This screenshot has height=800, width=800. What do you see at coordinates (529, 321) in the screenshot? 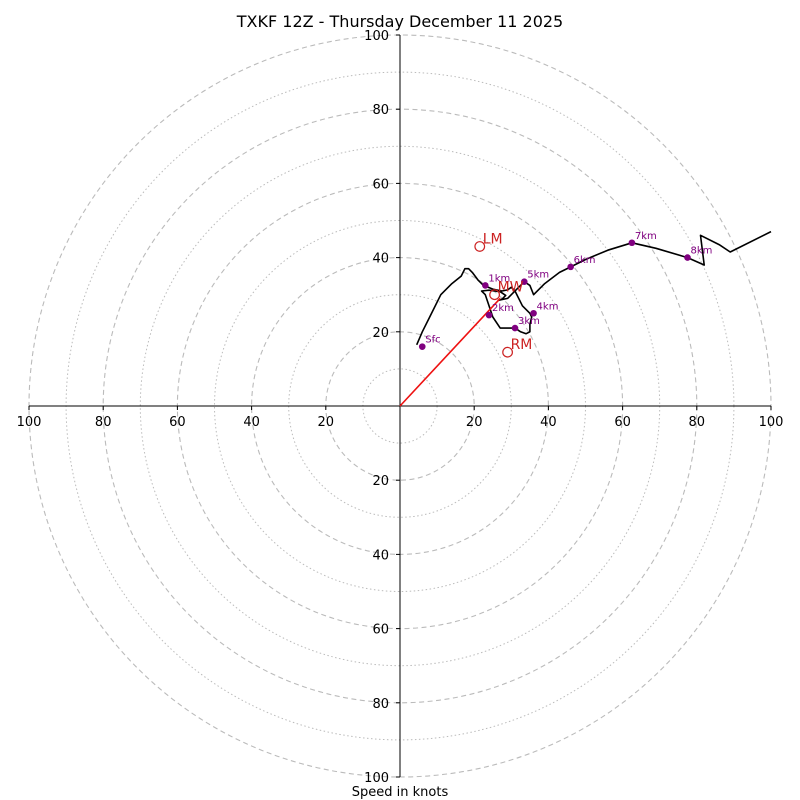
I see `height-label-3km: 3km` at bounding box center [529, 321].